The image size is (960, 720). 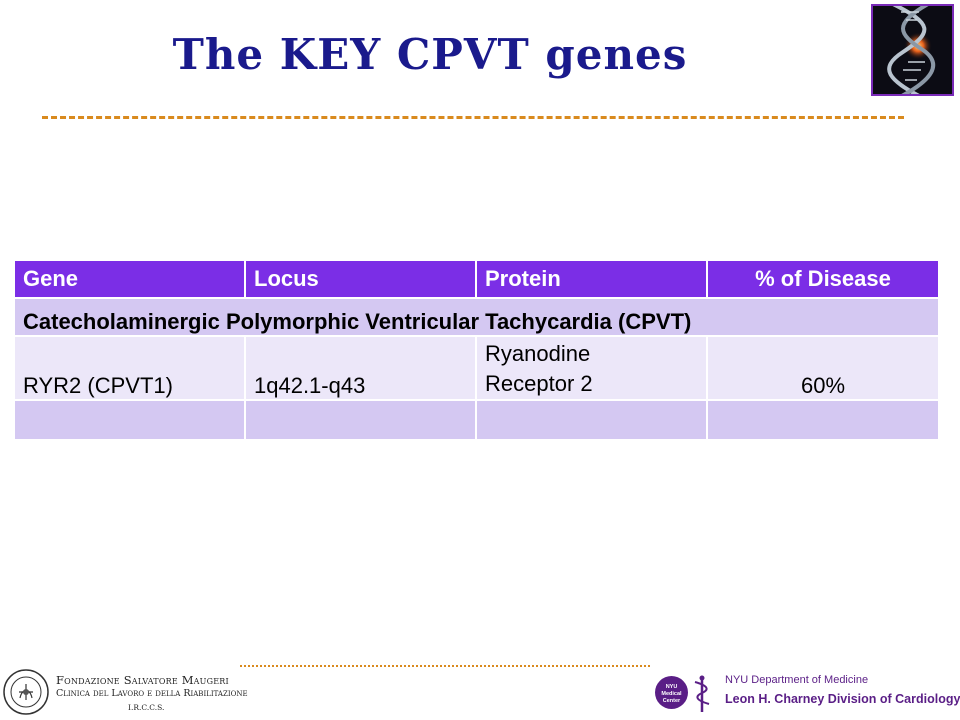 I want to click on cell-gene: RYR2 (CPVT1), so click(x=130, y=367).